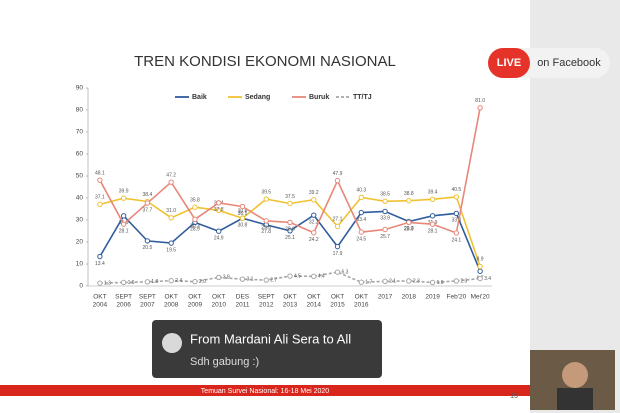  Describe the element at coordinates (270, 338) in the screenshot. I see `chat-sender: From Mardani Ali Sera to All` at that location.